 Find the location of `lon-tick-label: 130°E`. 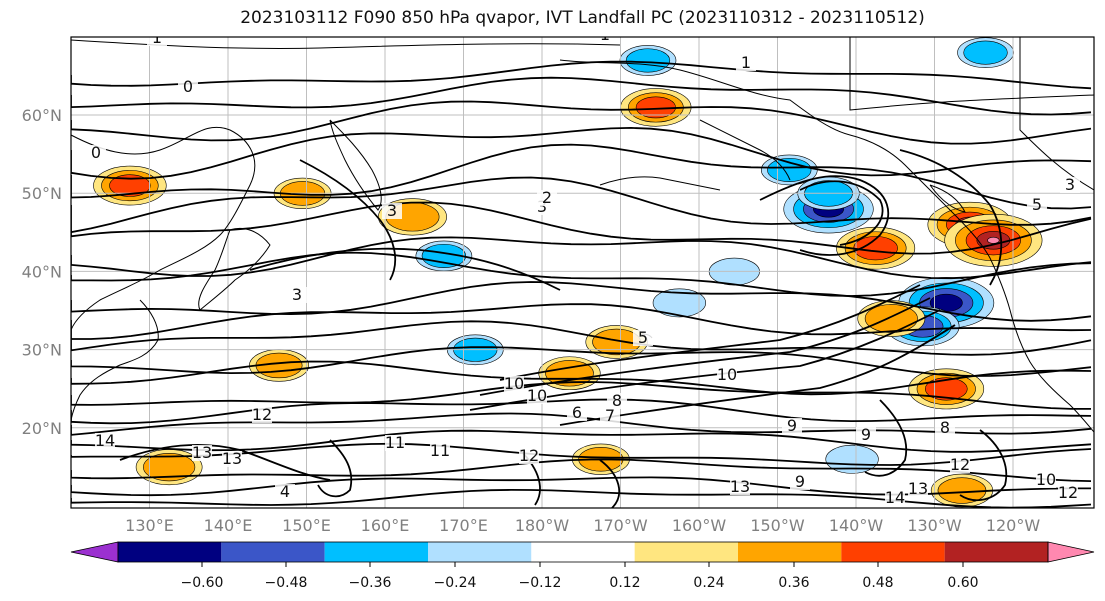

lon-tick-label: 130°E is located at coordinates (149, 525).